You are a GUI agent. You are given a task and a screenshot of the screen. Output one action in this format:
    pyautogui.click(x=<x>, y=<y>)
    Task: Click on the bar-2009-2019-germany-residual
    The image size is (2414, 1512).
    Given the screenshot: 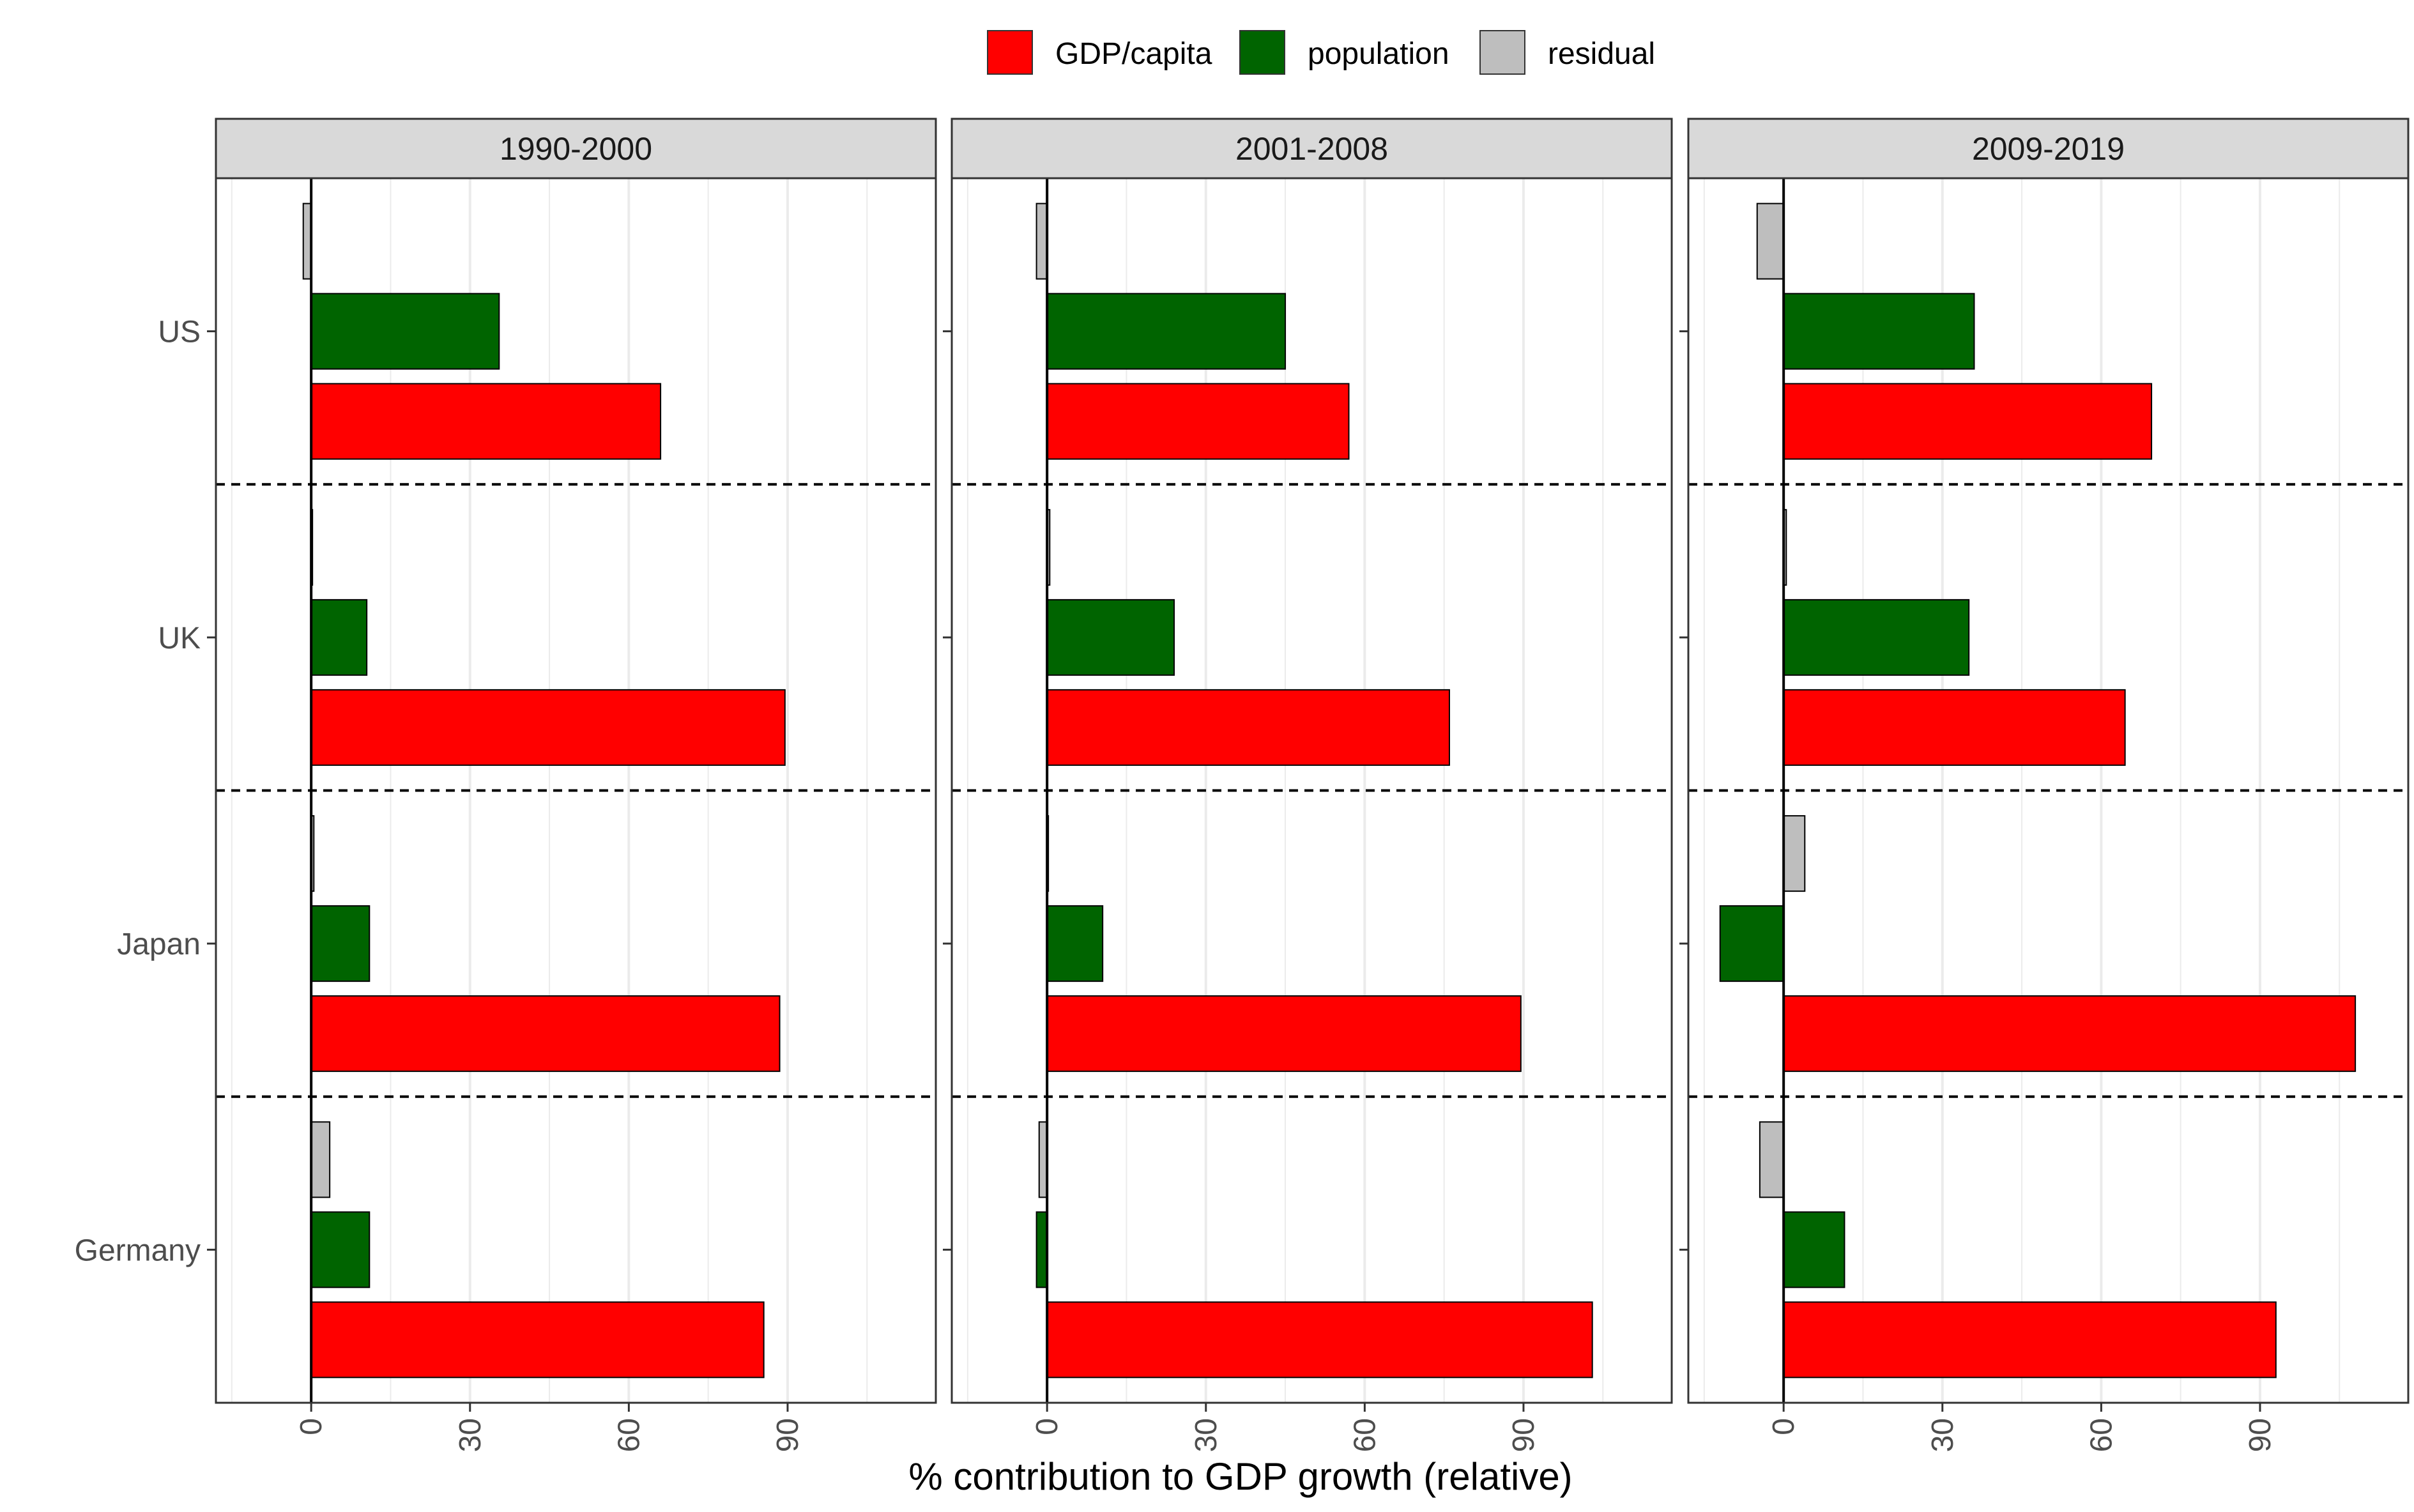 What is the action you would take?
    pyautogui.click(x=1772, y=1159)
    